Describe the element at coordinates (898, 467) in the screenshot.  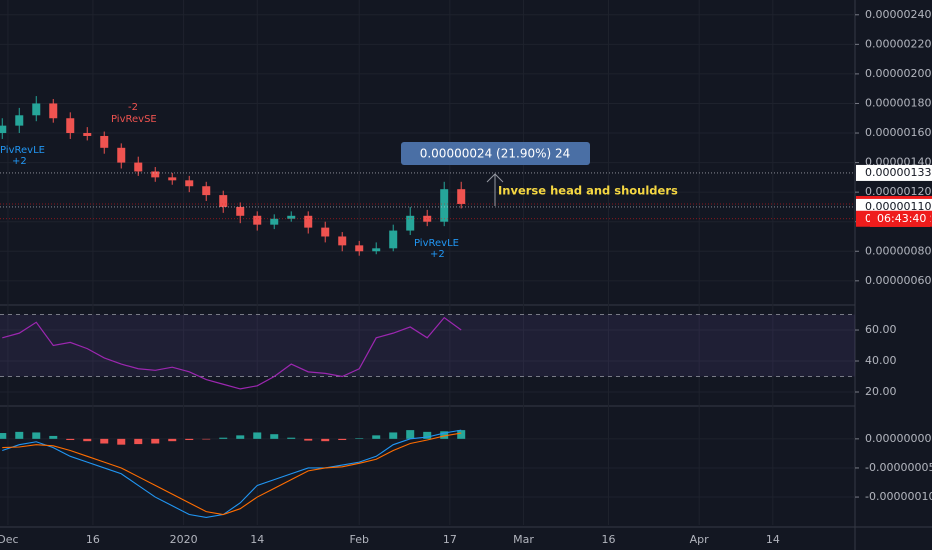
I see `y-tick-label: -0.00000005` at that location.